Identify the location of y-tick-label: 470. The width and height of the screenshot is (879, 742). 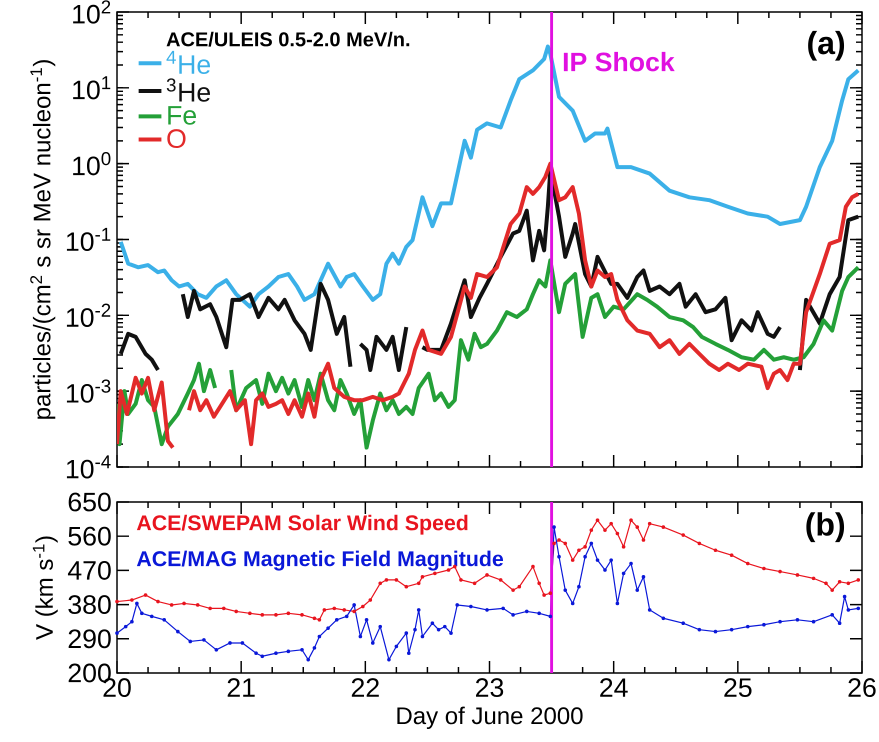
(89, 570).